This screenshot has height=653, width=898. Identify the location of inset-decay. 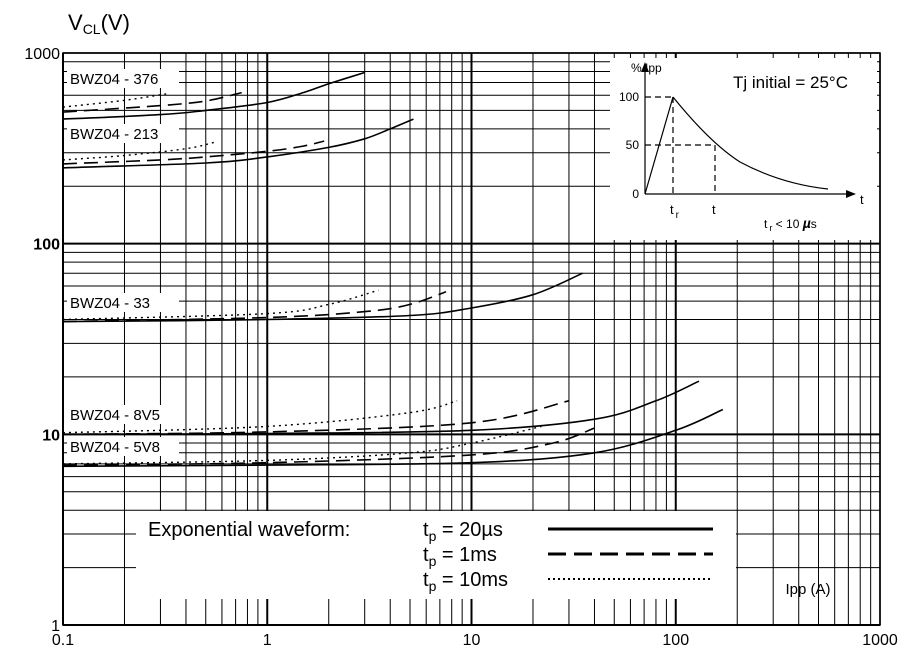
(750, 143).